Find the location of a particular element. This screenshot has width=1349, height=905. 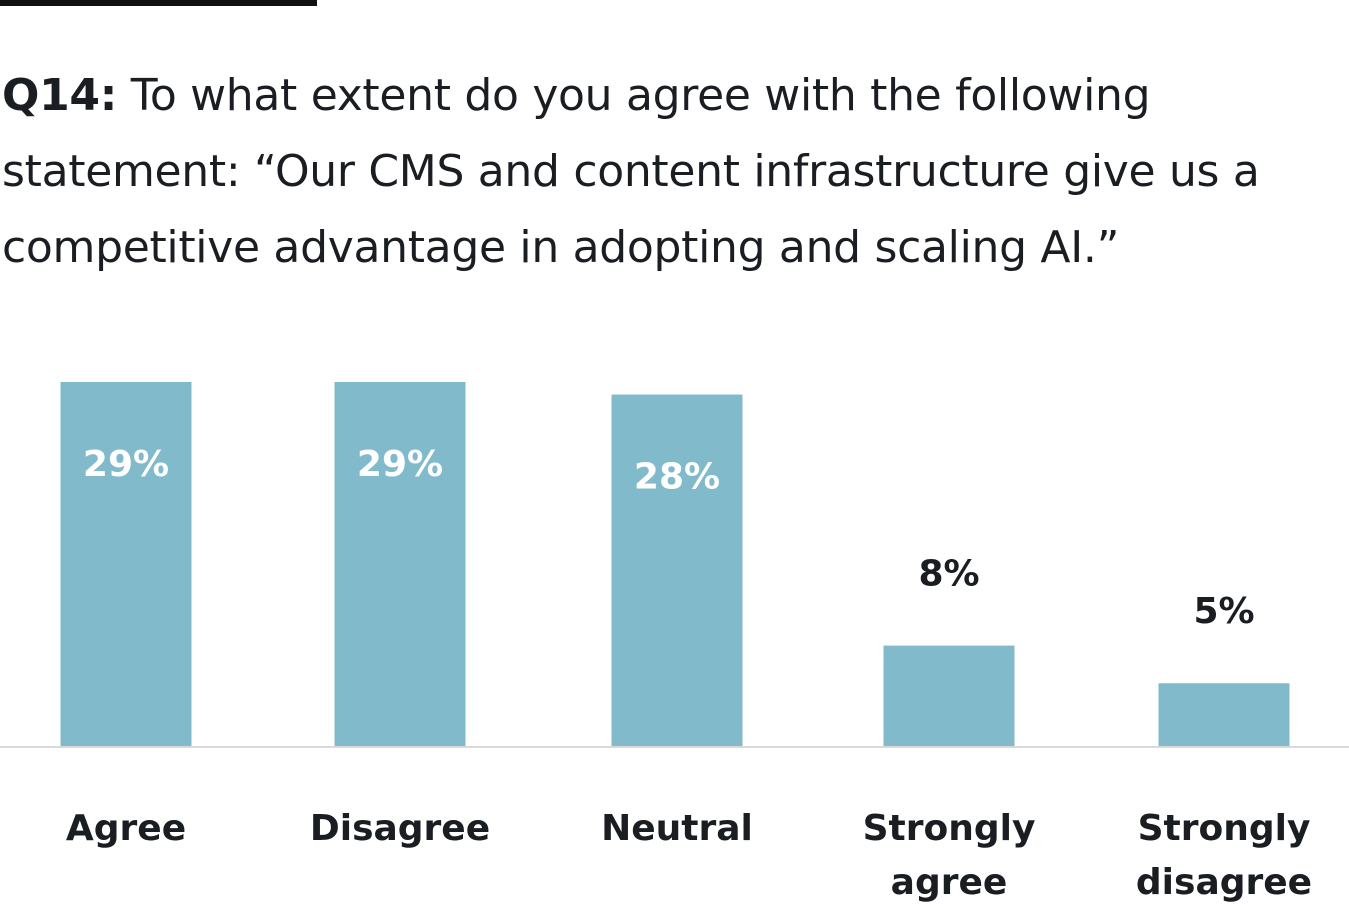

question-number: Q14: is located at coordinates (60, 95).